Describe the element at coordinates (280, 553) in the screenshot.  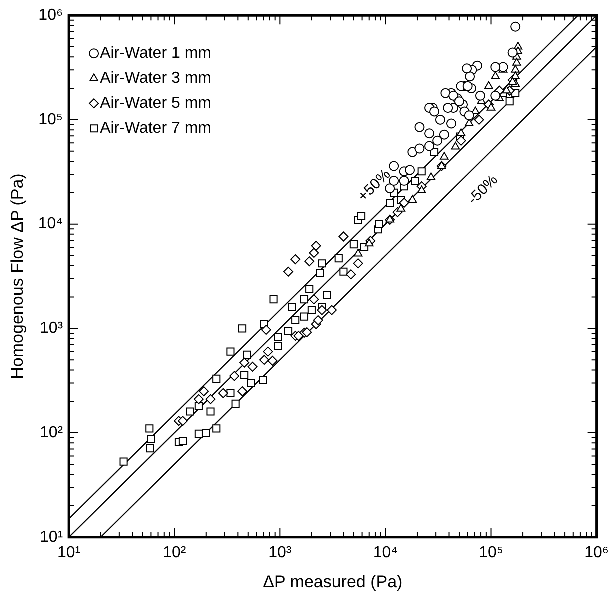
I see `x-tick-label: 10³` at that location.